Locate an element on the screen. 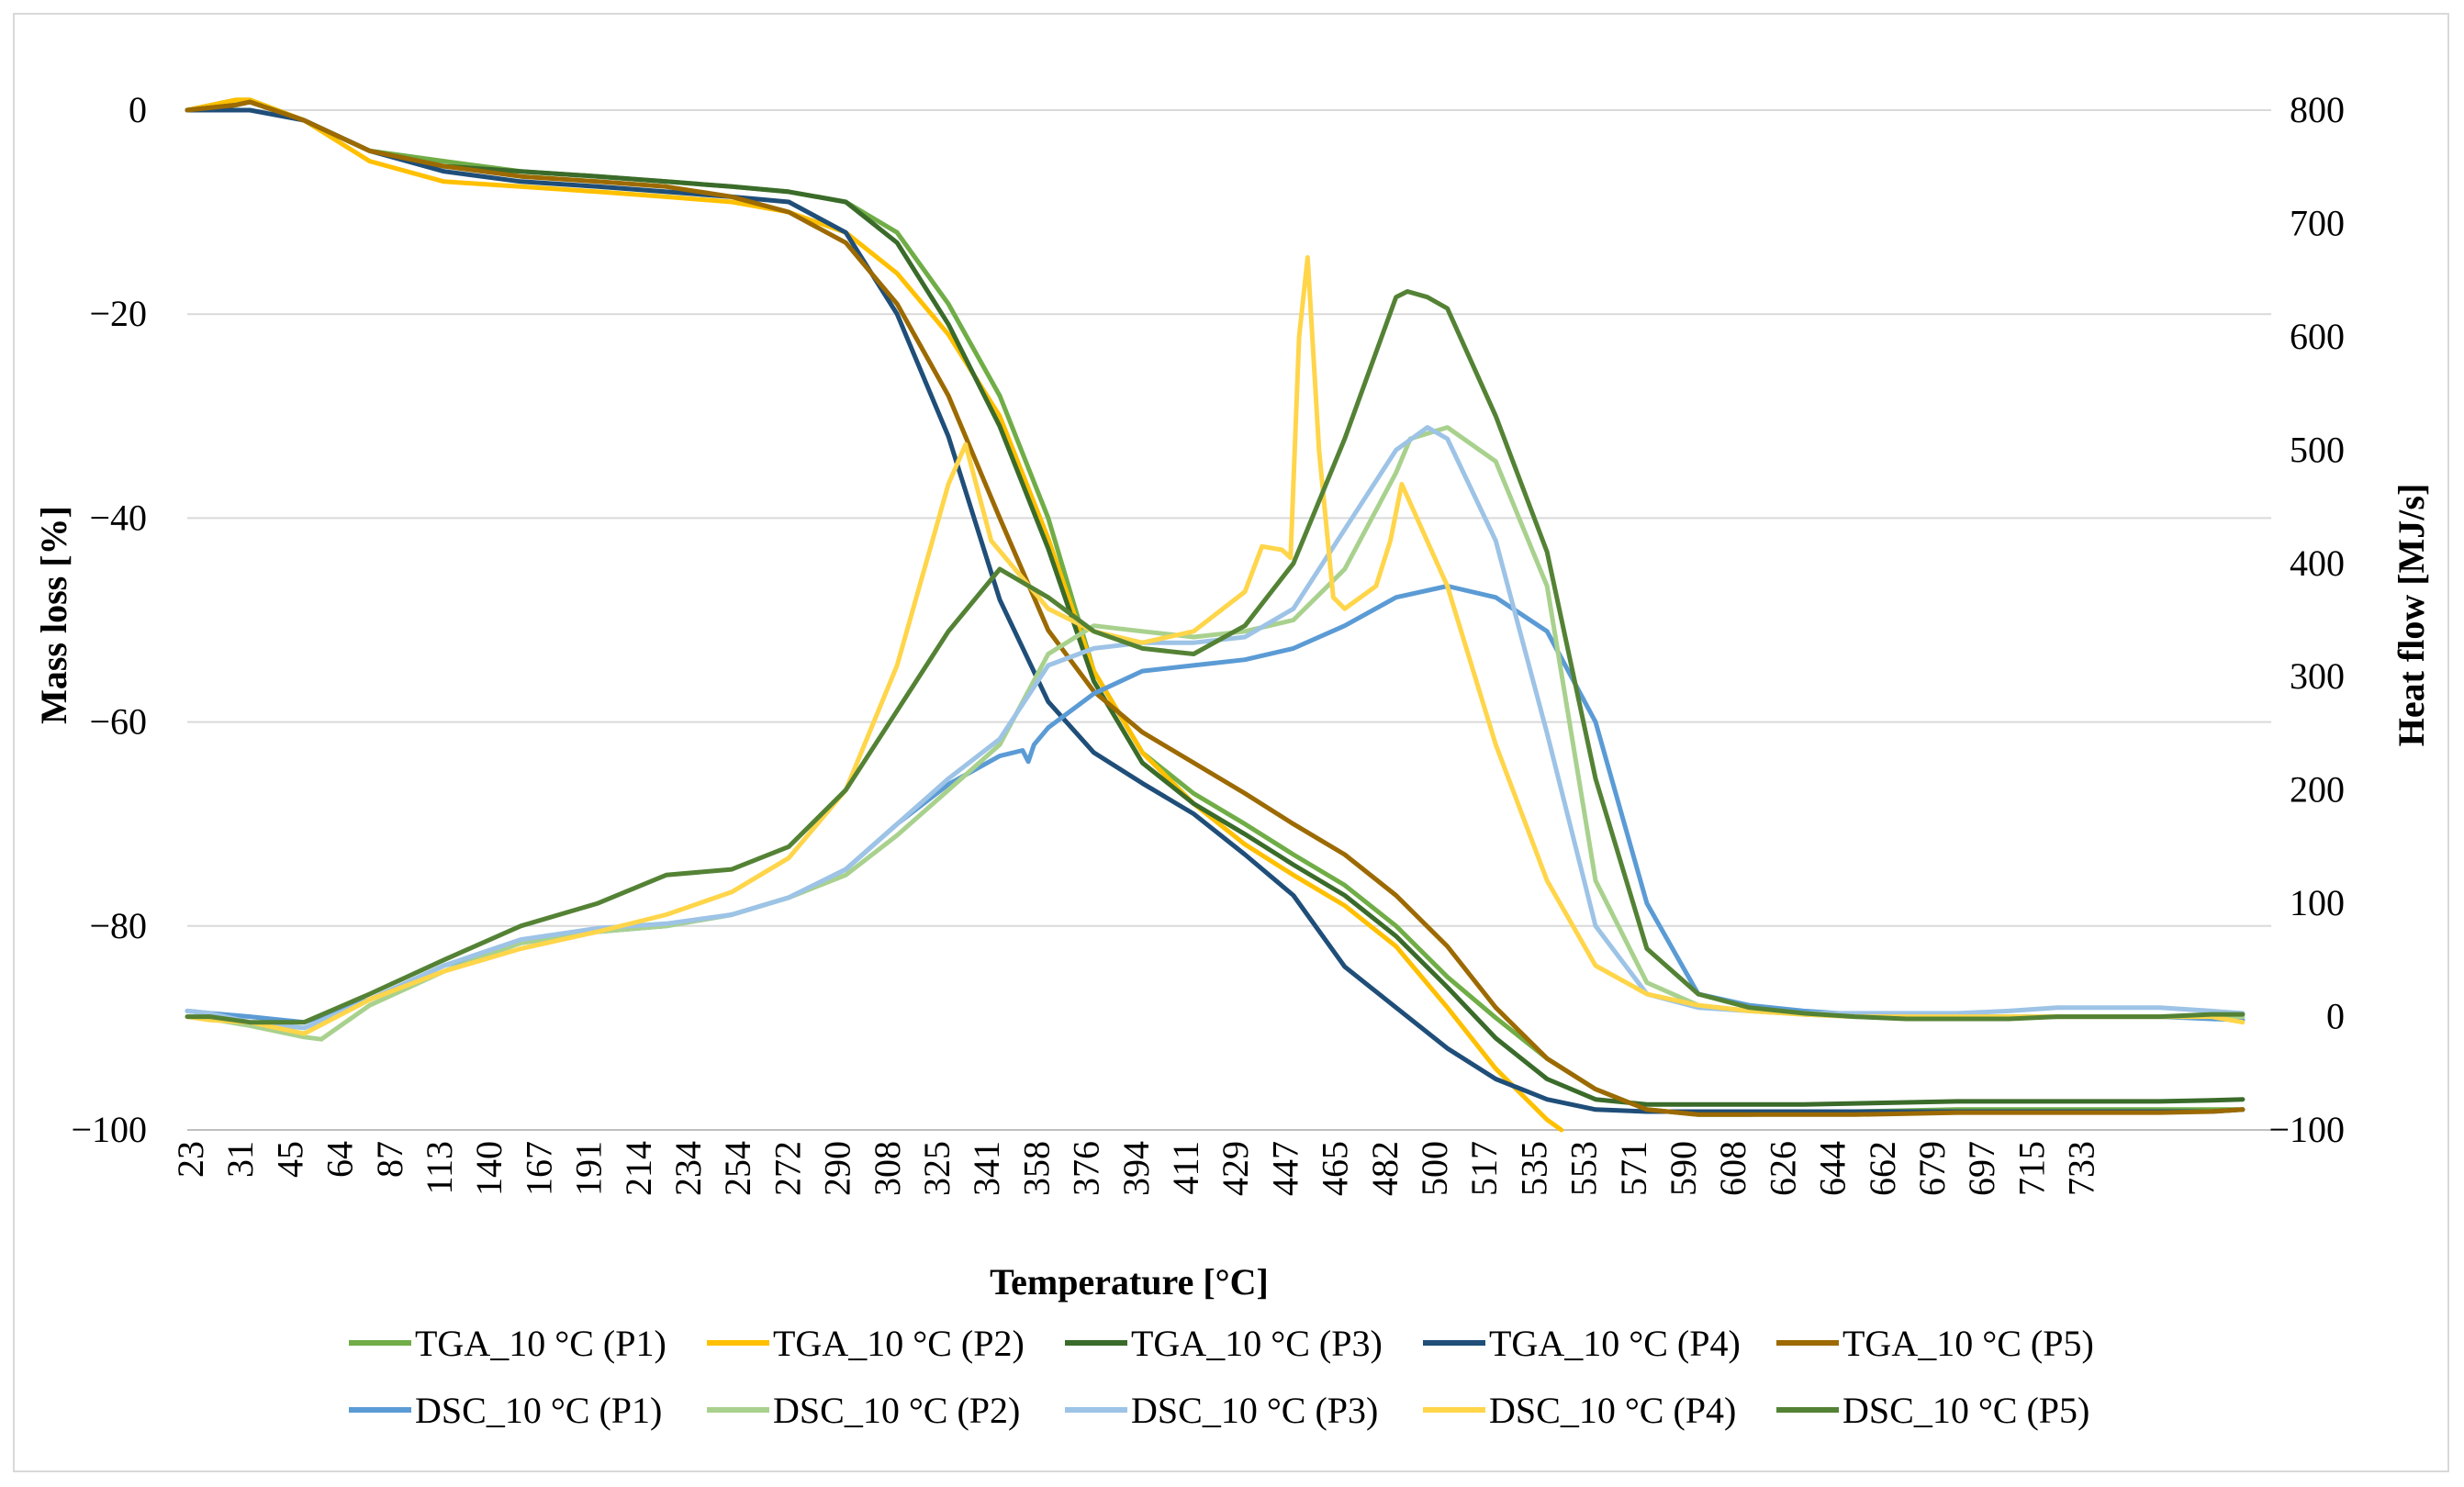  x-tick-label: 626 is located at coordinates (1782, 1168).